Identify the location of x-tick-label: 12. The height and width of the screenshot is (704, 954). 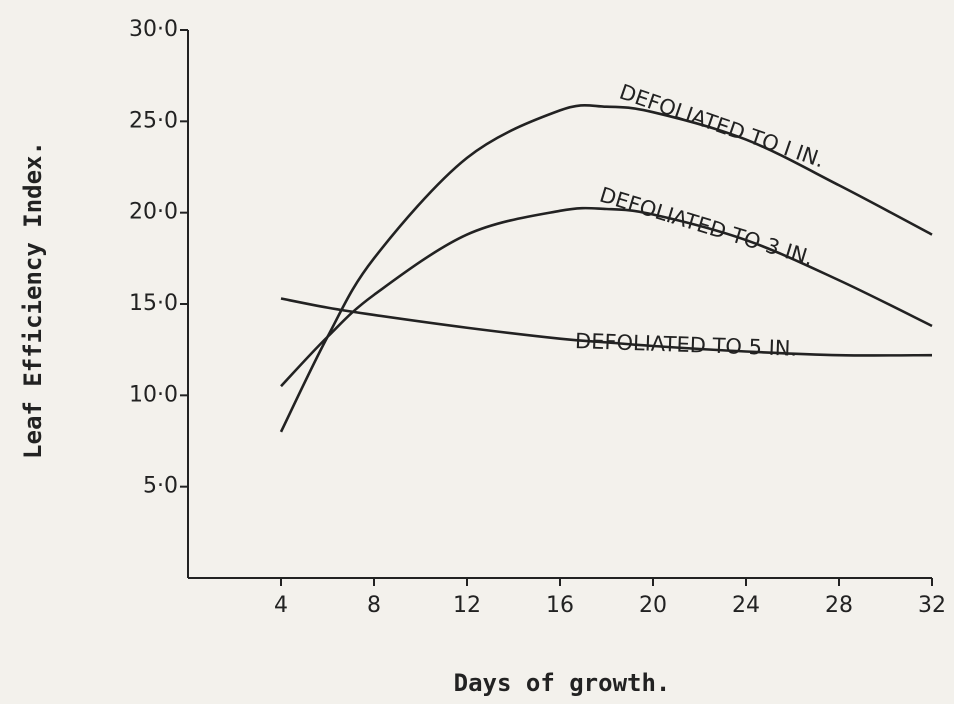
(467, 605).